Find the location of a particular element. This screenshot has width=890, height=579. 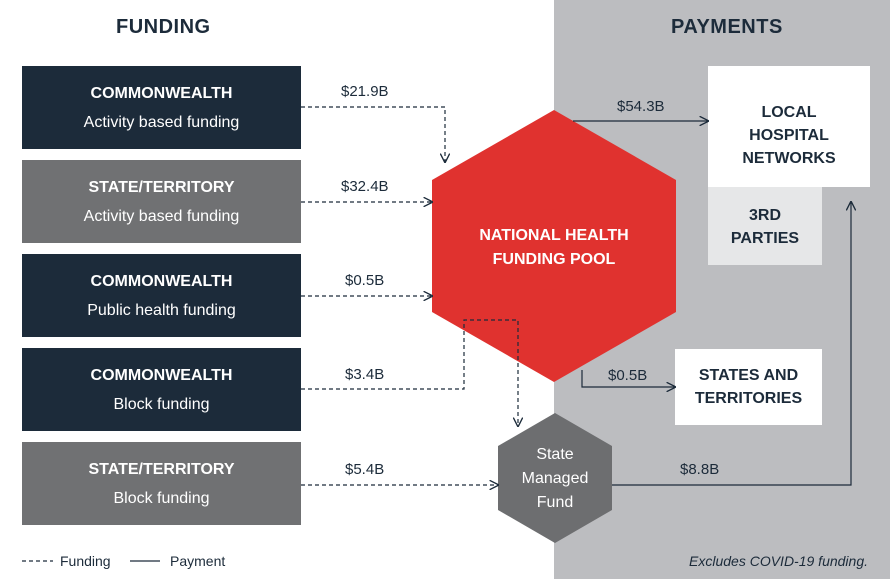

state-managed-fund-hexagon is located at coordinates (555, 478).